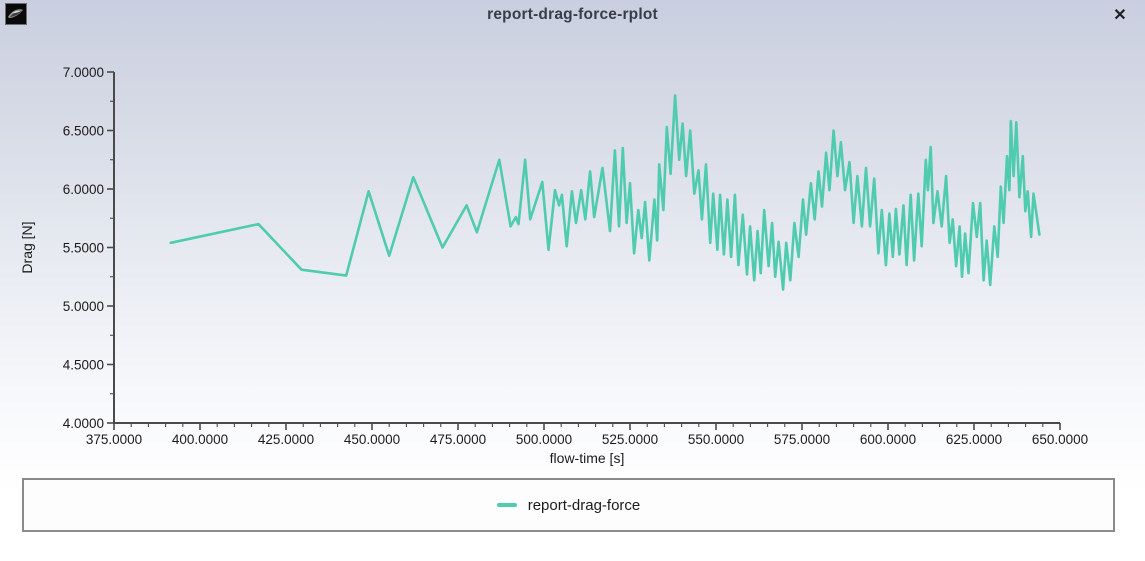  I want to click on x-tick-label: 650.0000, so click(1060, 439).